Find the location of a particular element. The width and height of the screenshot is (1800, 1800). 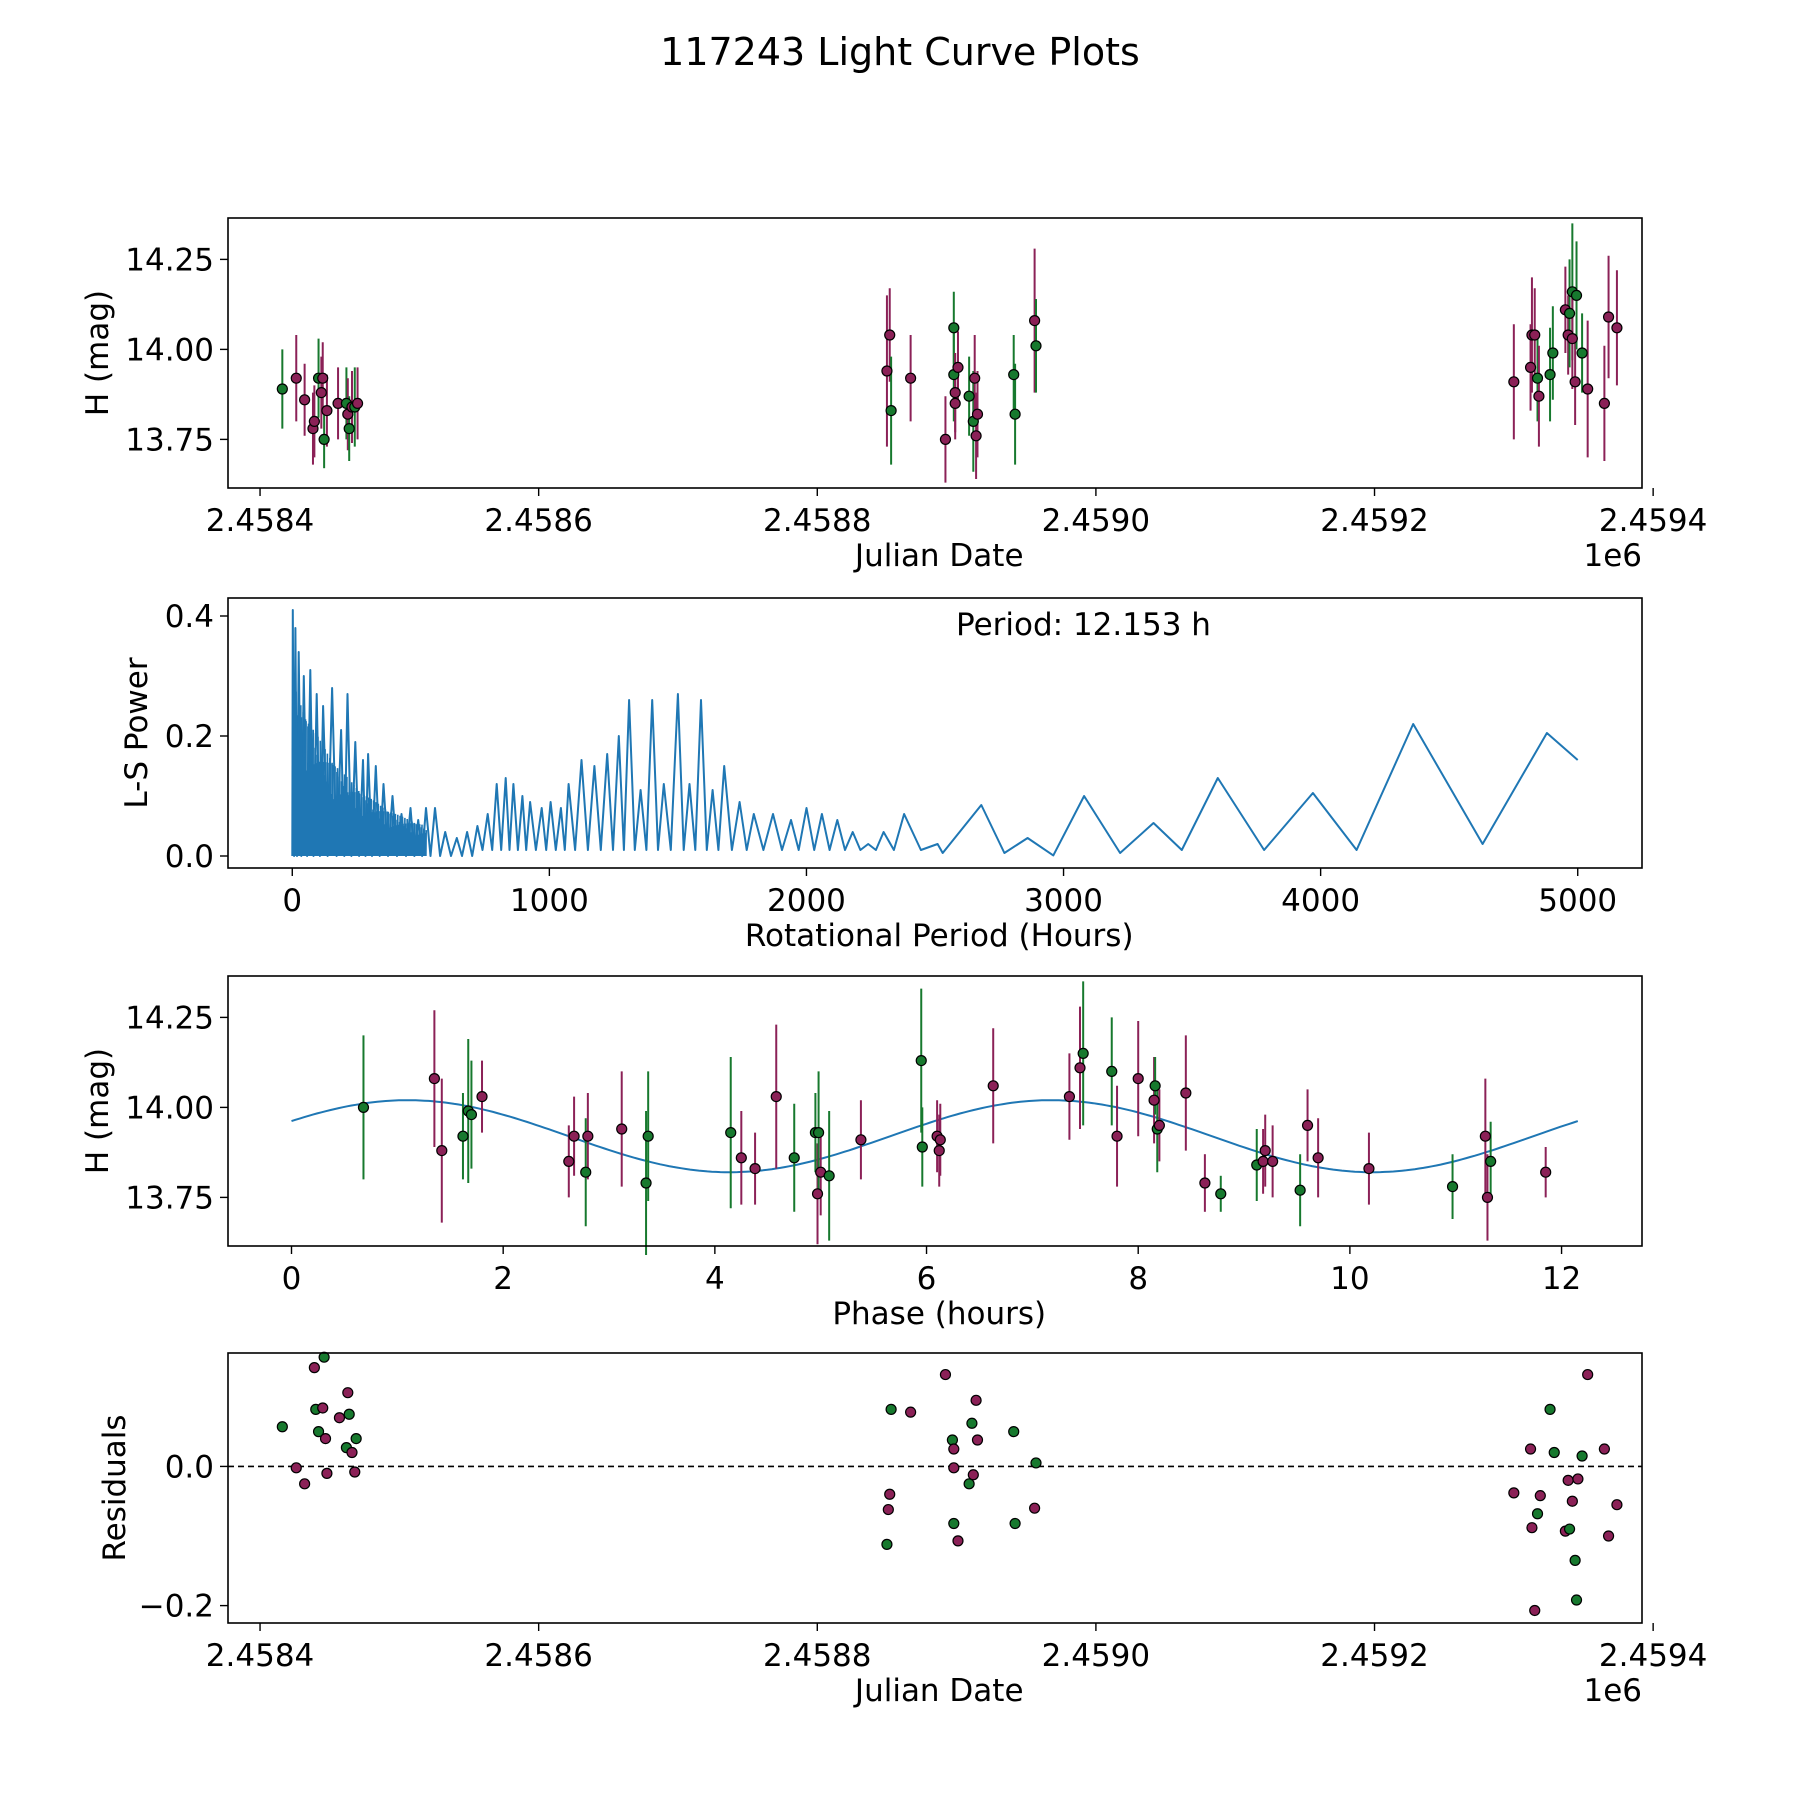

periodogram-forest is located at coordinates (359, 771).